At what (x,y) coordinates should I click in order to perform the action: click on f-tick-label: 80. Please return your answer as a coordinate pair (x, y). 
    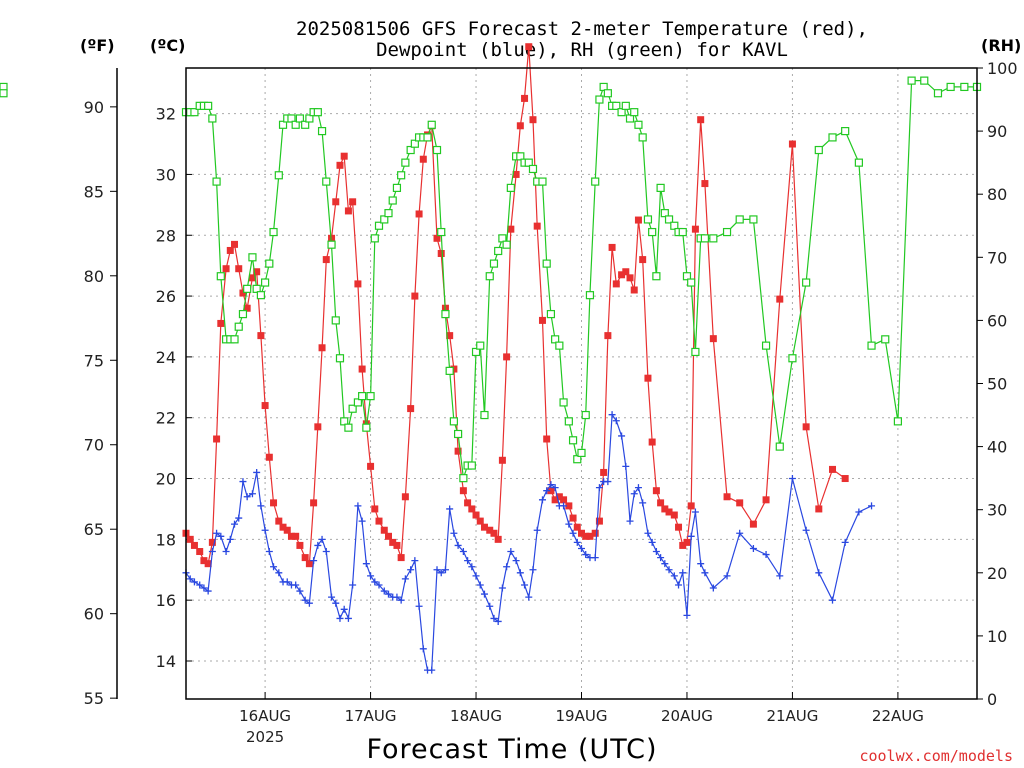
    Looking at the image, I should click on (94, 276).